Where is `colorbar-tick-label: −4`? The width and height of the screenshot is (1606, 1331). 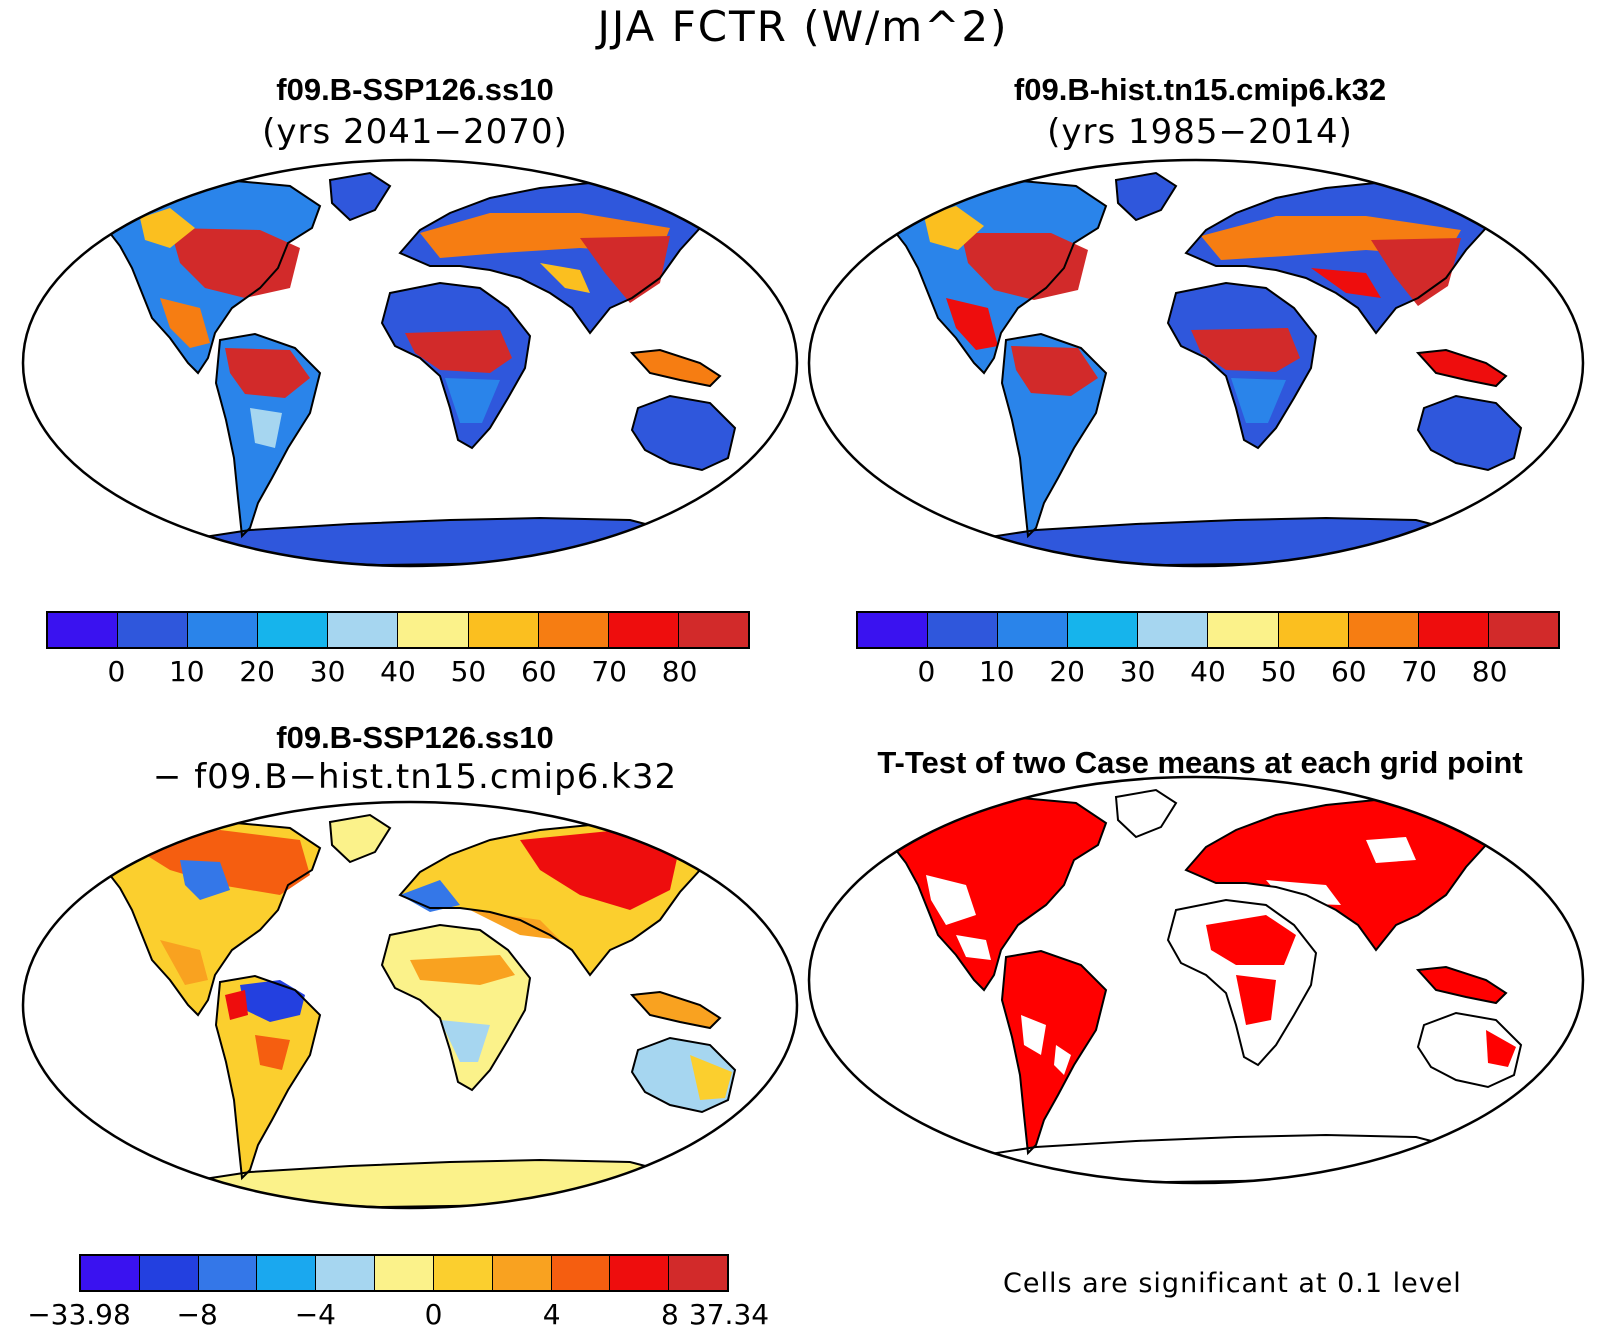
colorbar-tick-label: −4 is located at coordinates (315, 1314).